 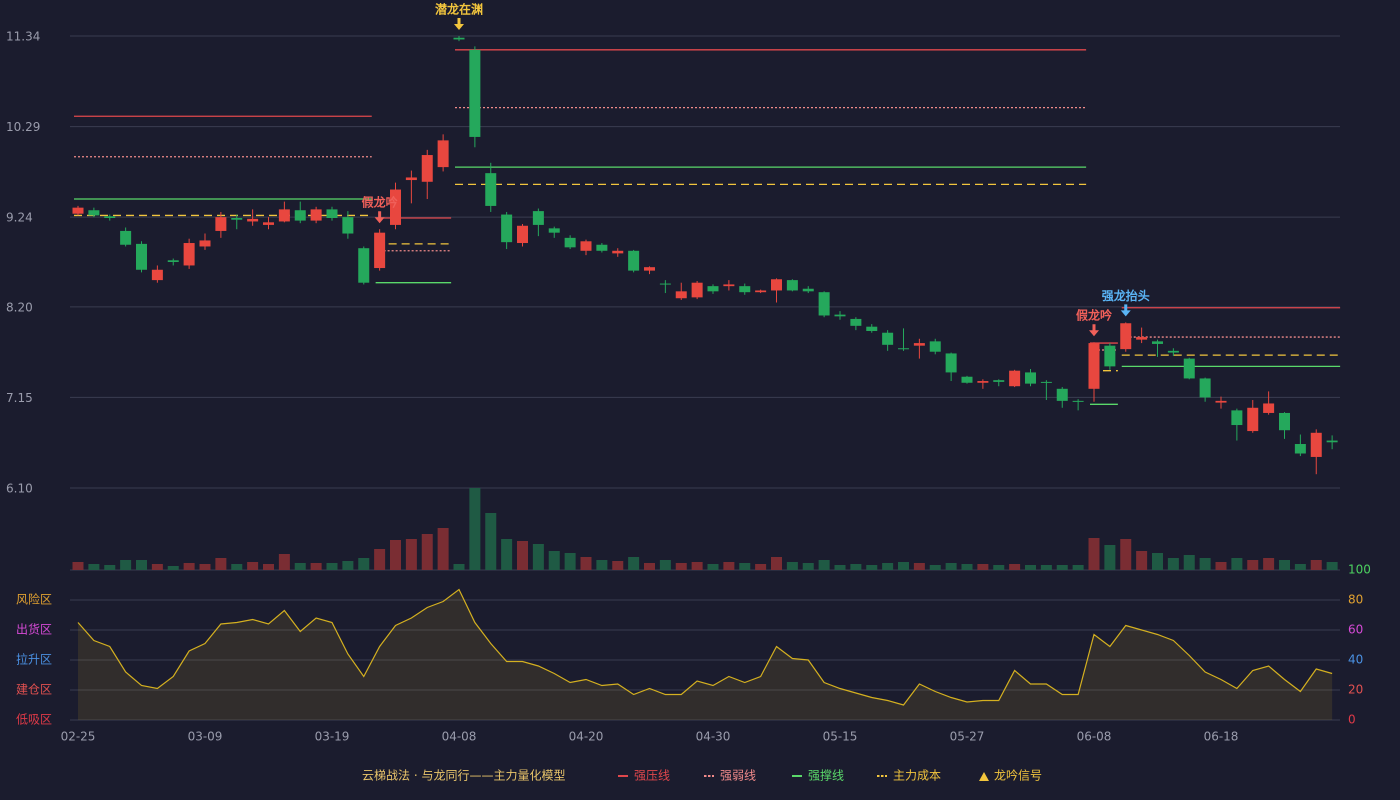 I want to click on zone-label: 低吸区, so click(x=34, y=720).